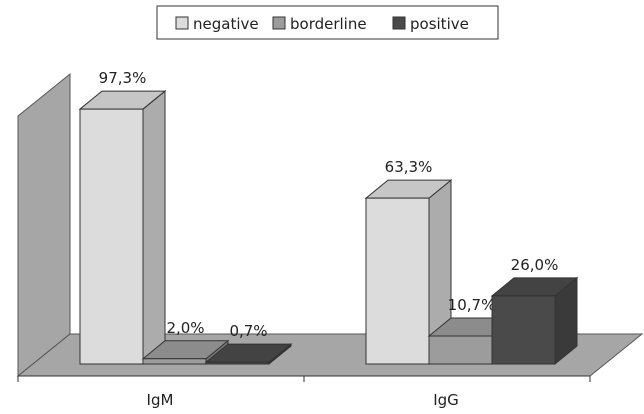 This screenshot has height=414, width=644. I want to click on x-tick-label-igm: IgM, so click(160, 400).